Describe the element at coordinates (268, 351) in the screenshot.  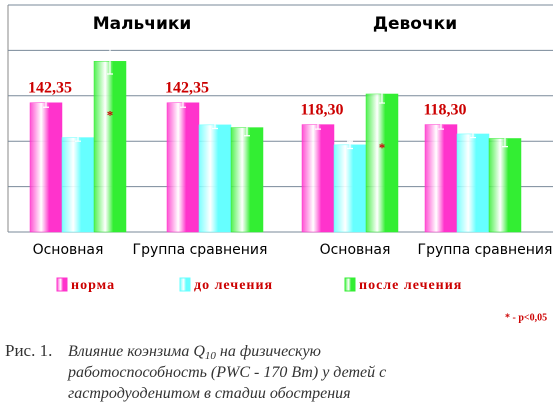
I see `caption-part: на физическую` at that location.